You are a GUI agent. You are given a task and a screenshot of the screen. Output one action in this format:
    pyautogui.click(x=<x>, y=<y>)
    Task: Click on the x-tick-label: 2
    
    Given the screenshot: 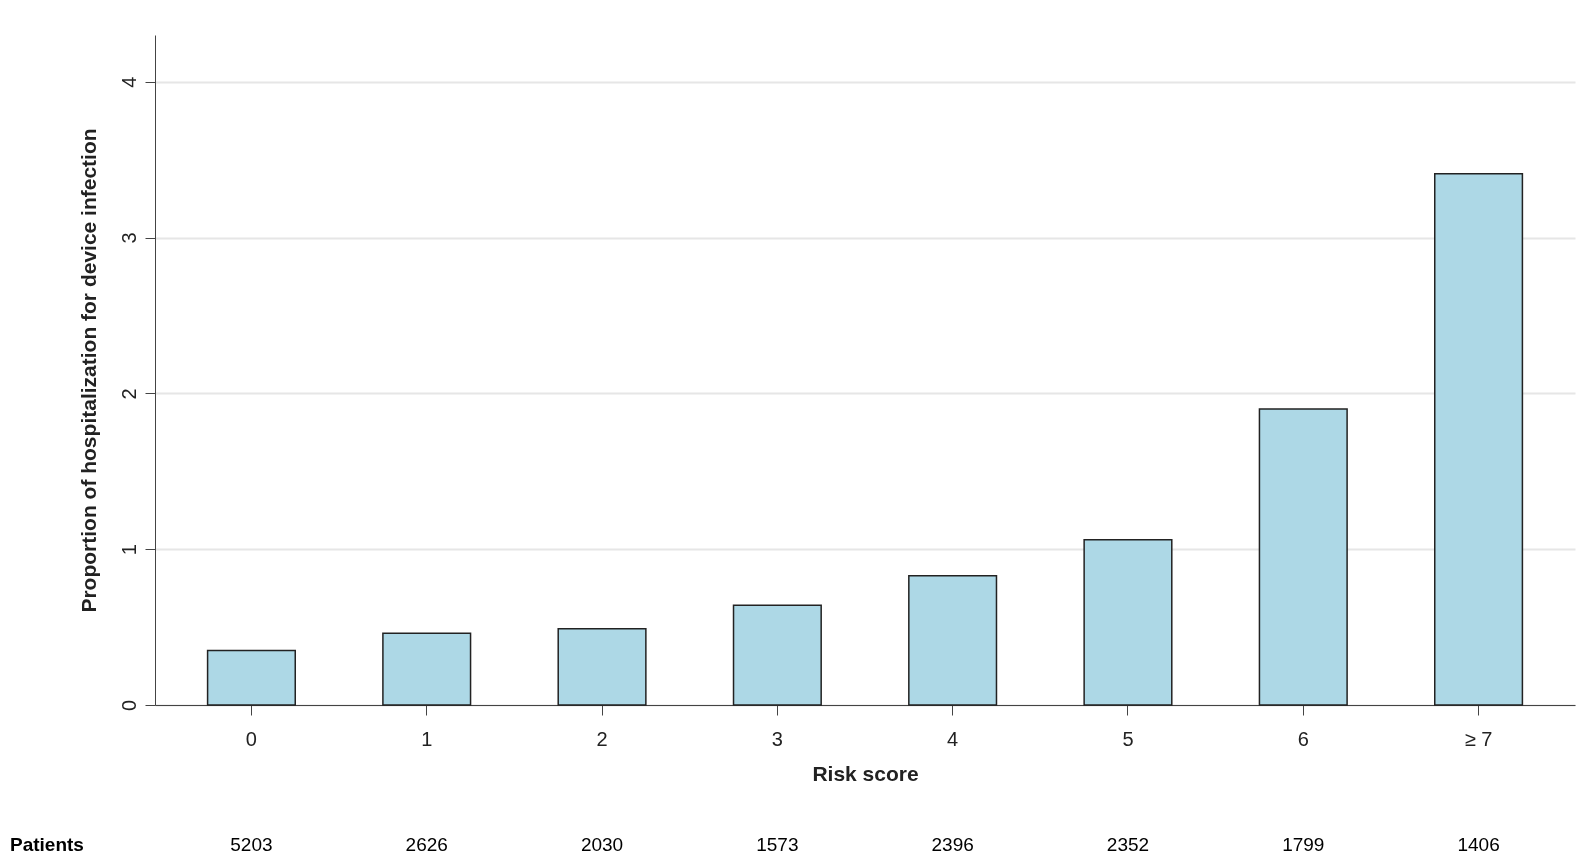 What is the action you would take?
    pyautogui.click(x=602, y=738)
    